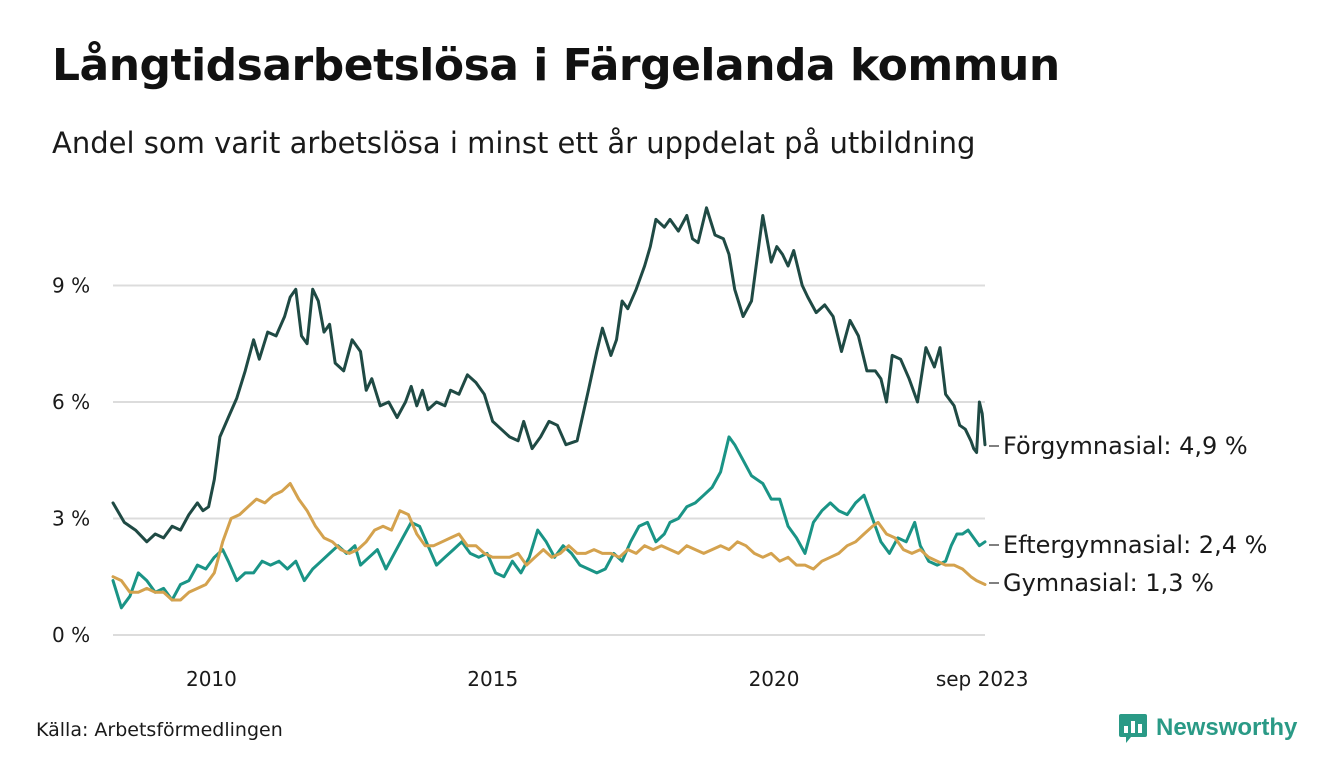  I want to click on newsworthy-logo-icon, so click(1133, 728).